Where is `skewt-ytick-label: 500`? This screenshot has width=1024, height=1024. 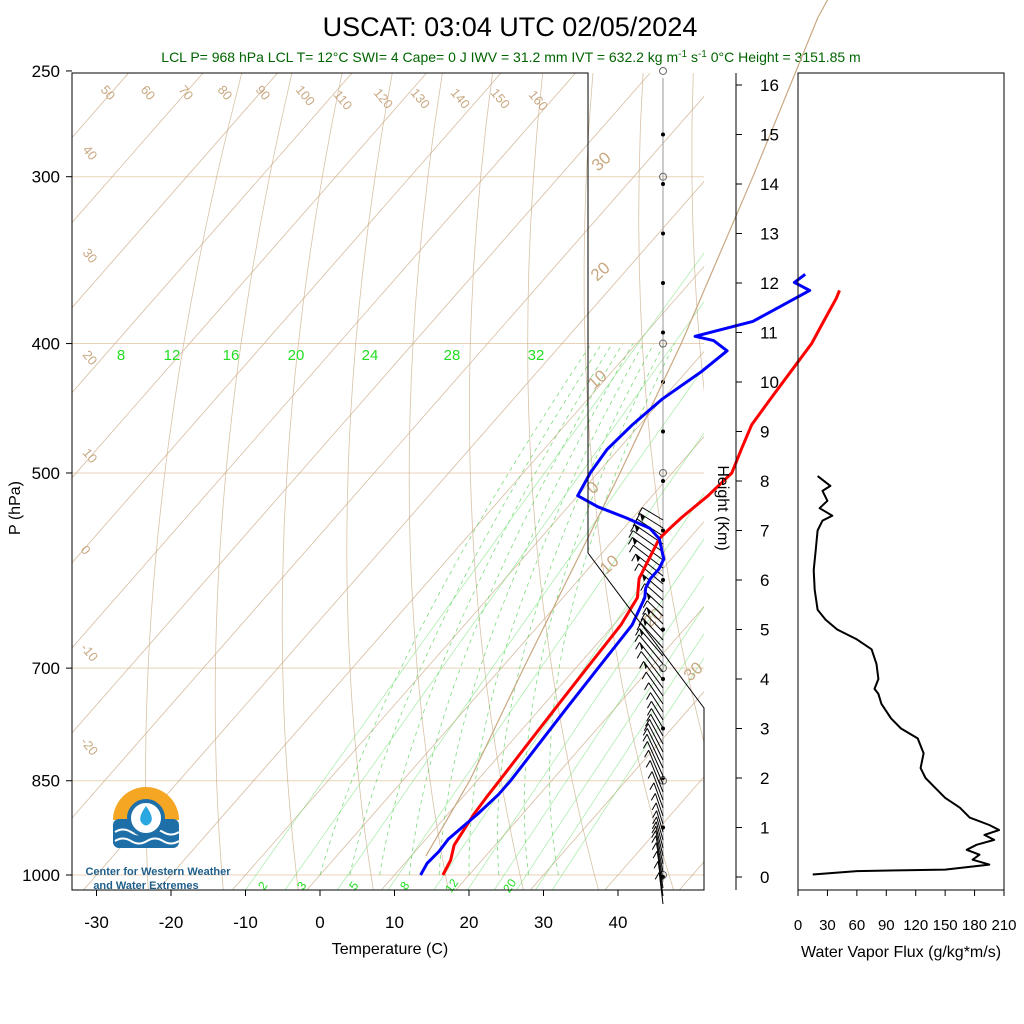
skewt-ytick-label: 500 is located at coordinates (46, 473).